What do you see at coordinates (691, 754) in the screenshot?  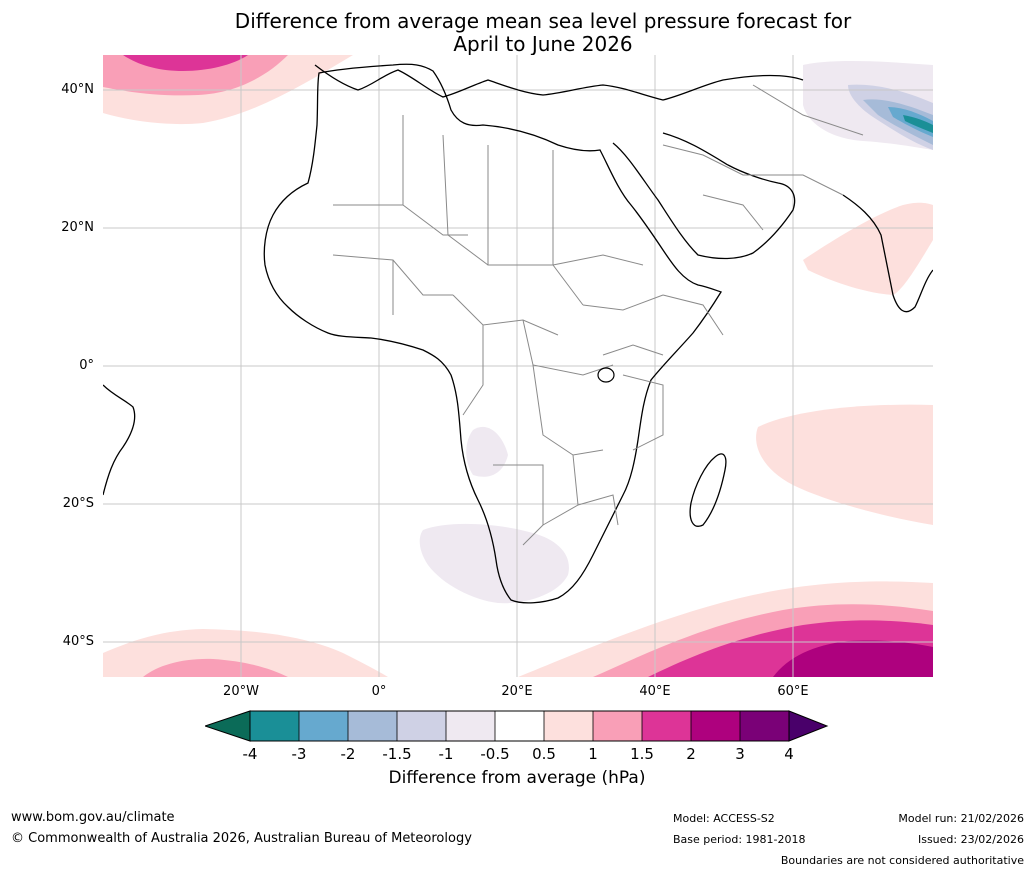 I see `colorbar-tick: 2` at bounding box center [691, 754].